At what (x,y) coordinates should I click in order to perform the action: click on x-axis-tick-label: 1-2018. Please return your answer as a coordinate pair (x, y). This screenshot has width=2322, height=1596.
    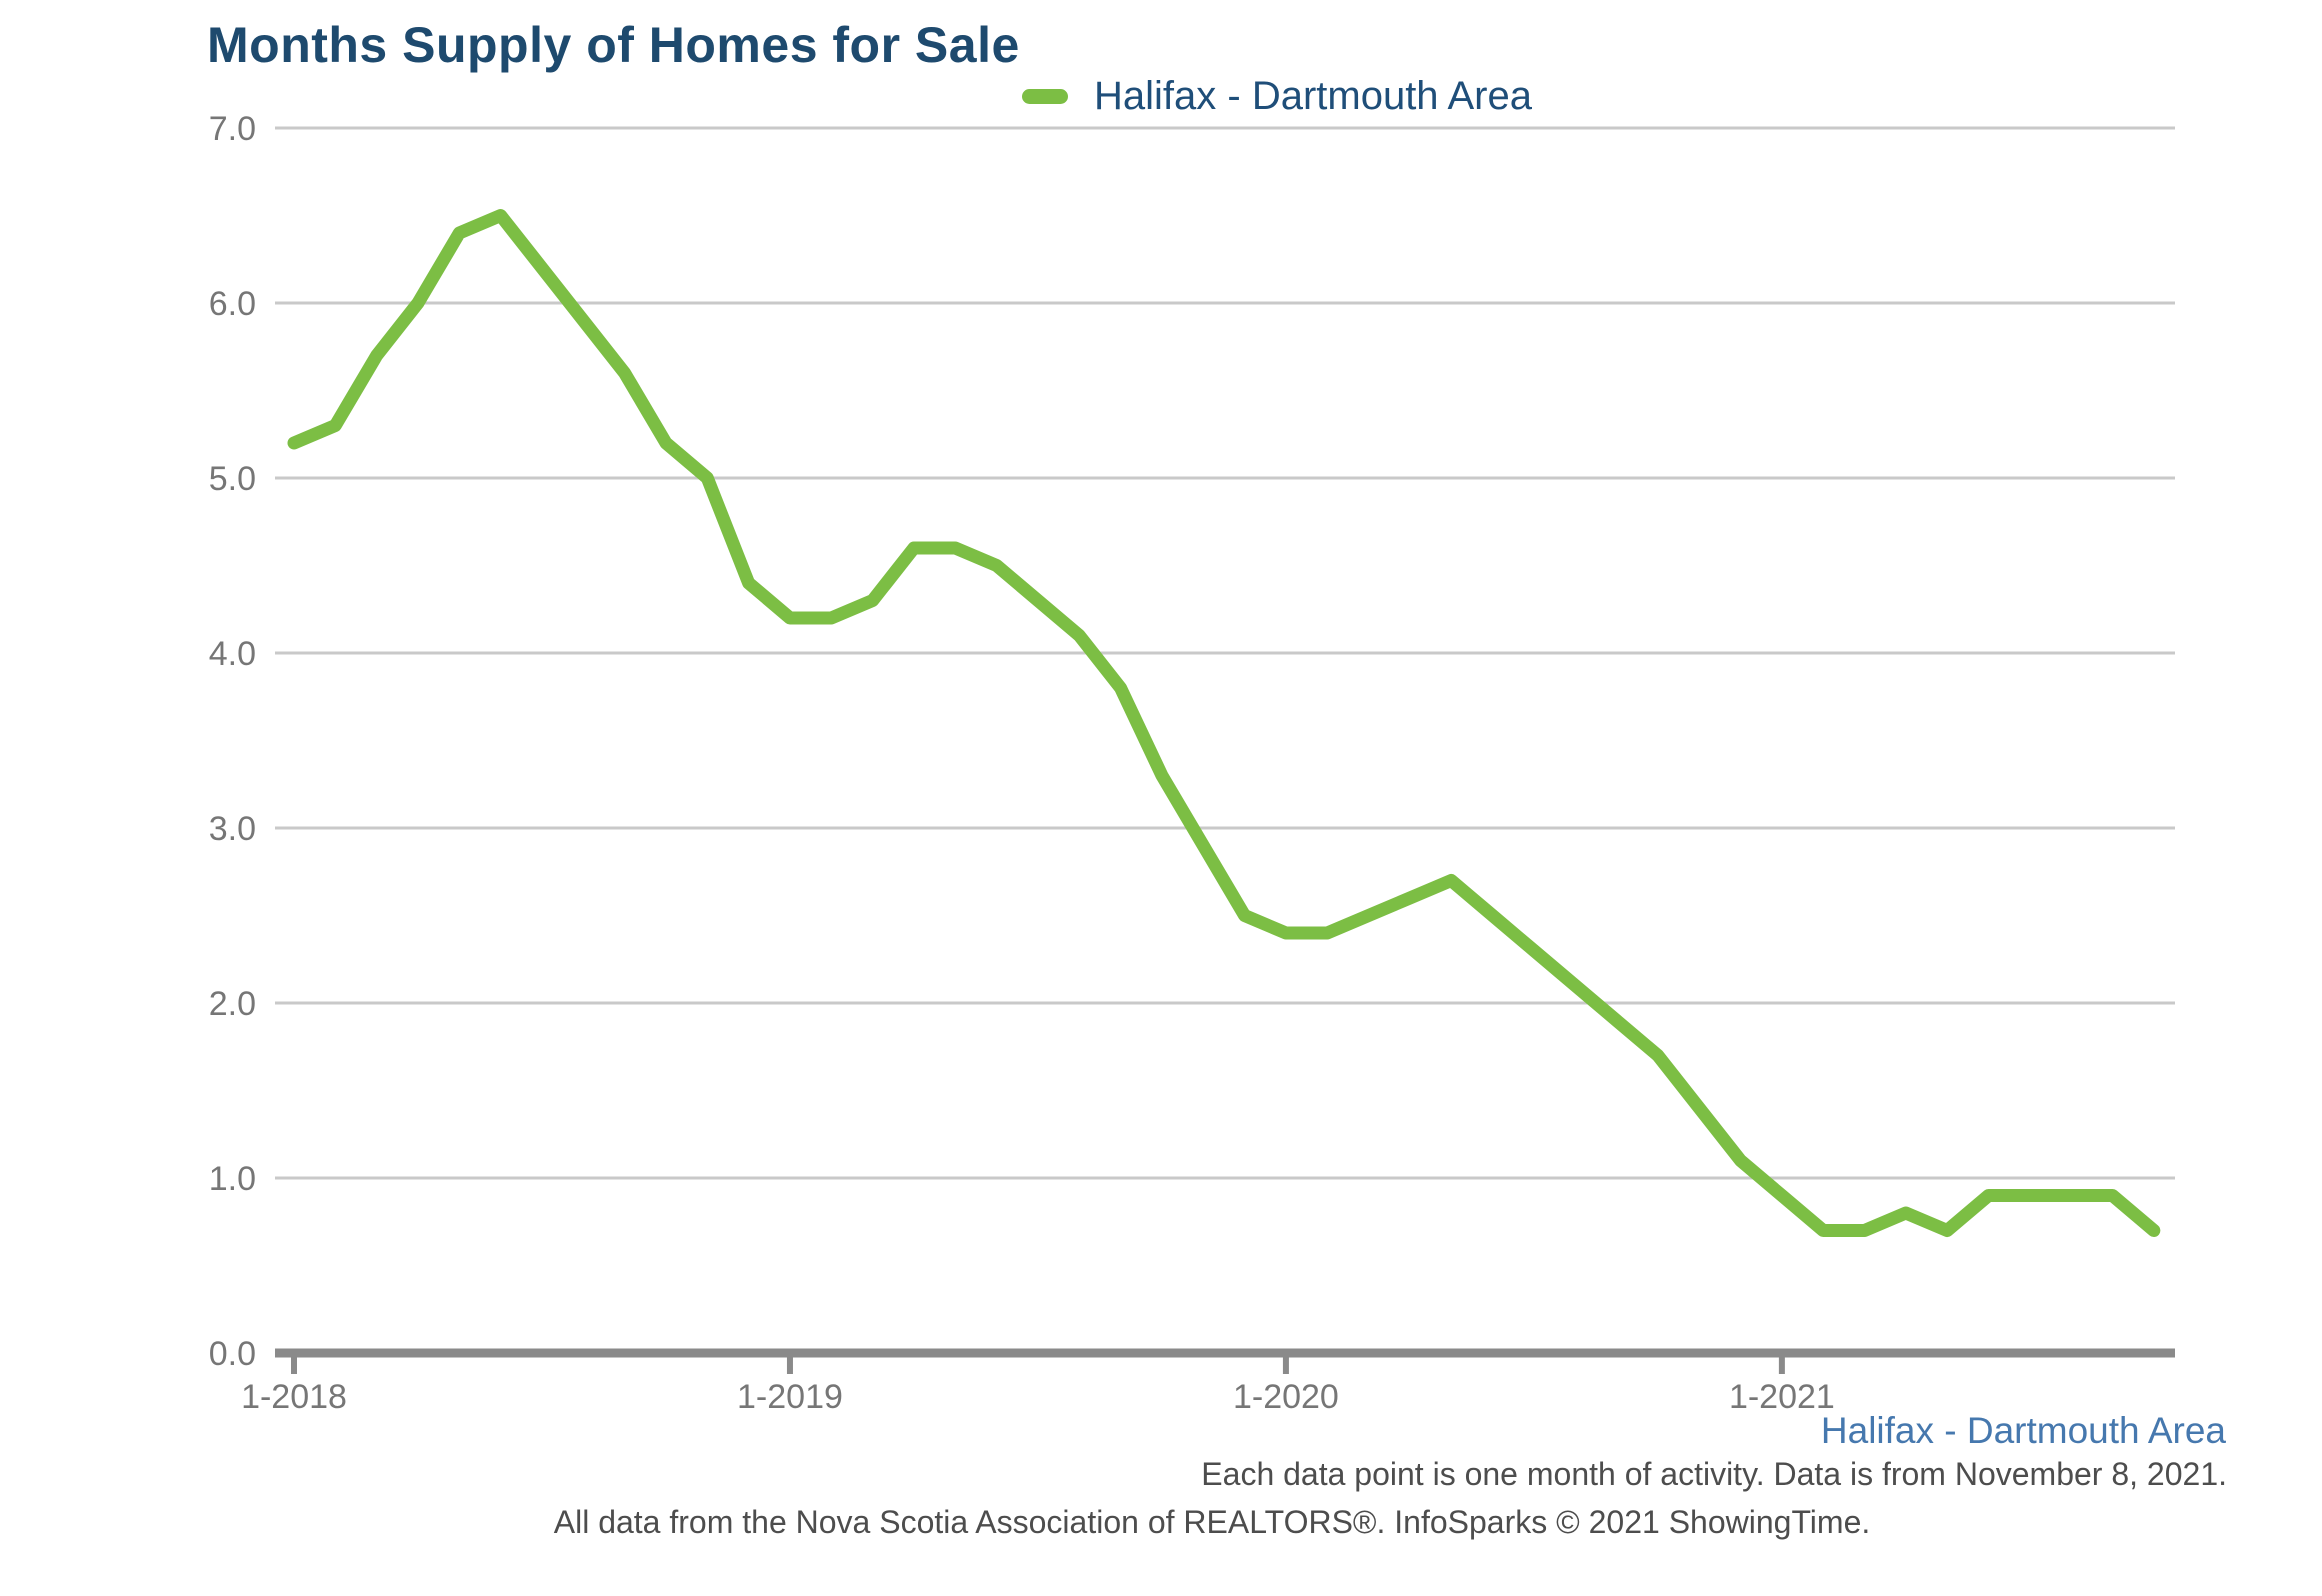
    Looking at the image, I should click on (294, 1397).